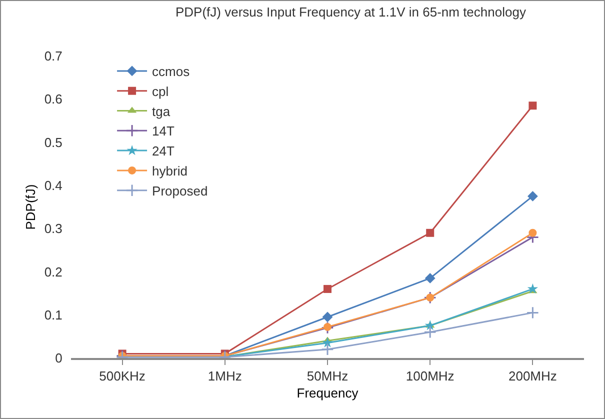 This screenshot has width=605, height=419. Describe the element at coordinates (53, 228) in the screenshot. I see `y-tick-label: 0.3` at that location.